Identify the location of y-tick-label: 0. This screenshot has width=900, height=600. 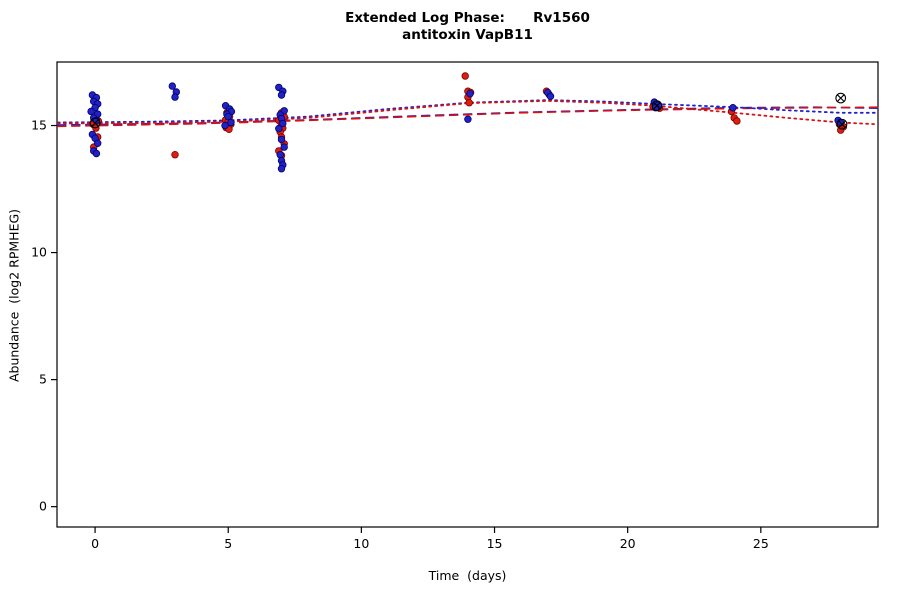
(43, 506).